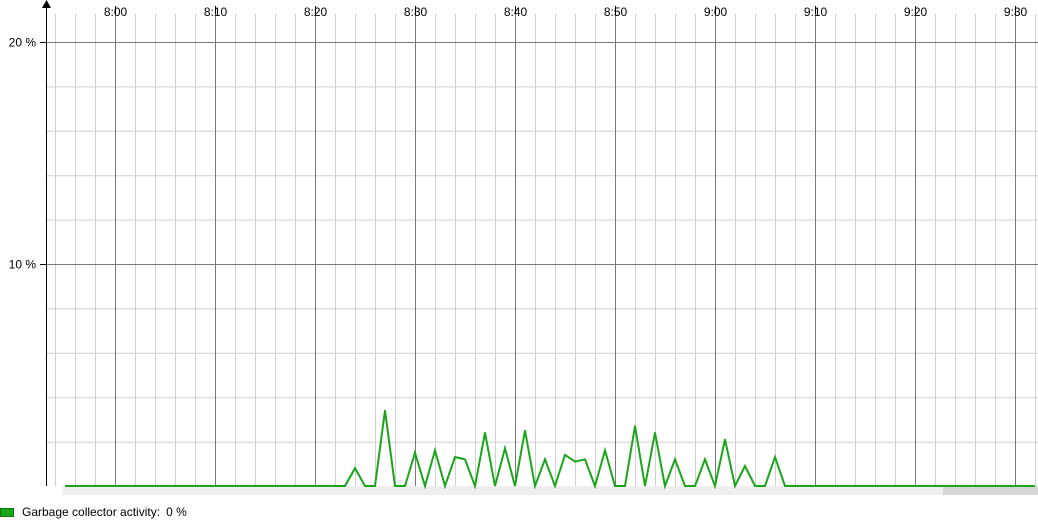 This screenshot has height=532, width=1038. I want to click on x-tick-label: 9:00, so click(716, 12).